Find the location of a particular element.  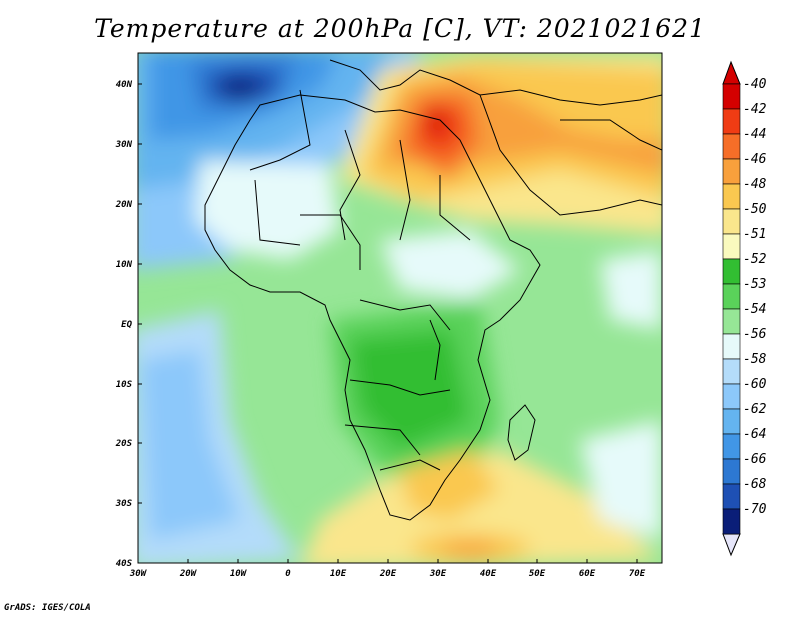

colorbar-level-label: -60 is located at coordinates (755, 384).